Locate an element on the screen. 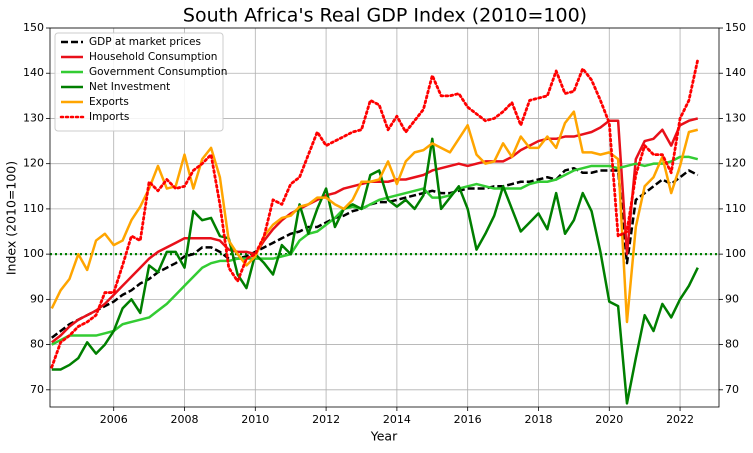 Image resolution: width=753 pixels, height=453 pixels. y2-tick-label: 120 is located at coordinates (735, 163).